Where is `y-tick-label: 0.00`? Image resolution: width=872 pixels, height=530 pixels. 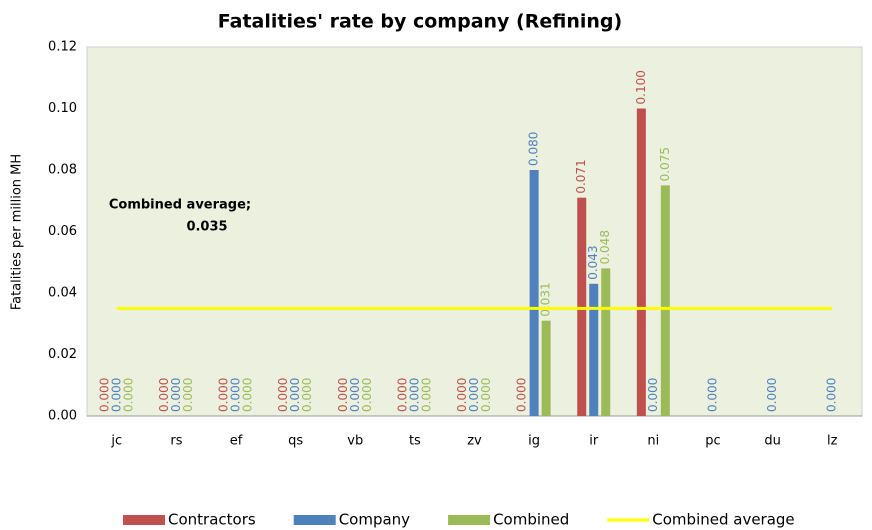
y-tick-label: 0.00 is located at coordinates (62, 416).